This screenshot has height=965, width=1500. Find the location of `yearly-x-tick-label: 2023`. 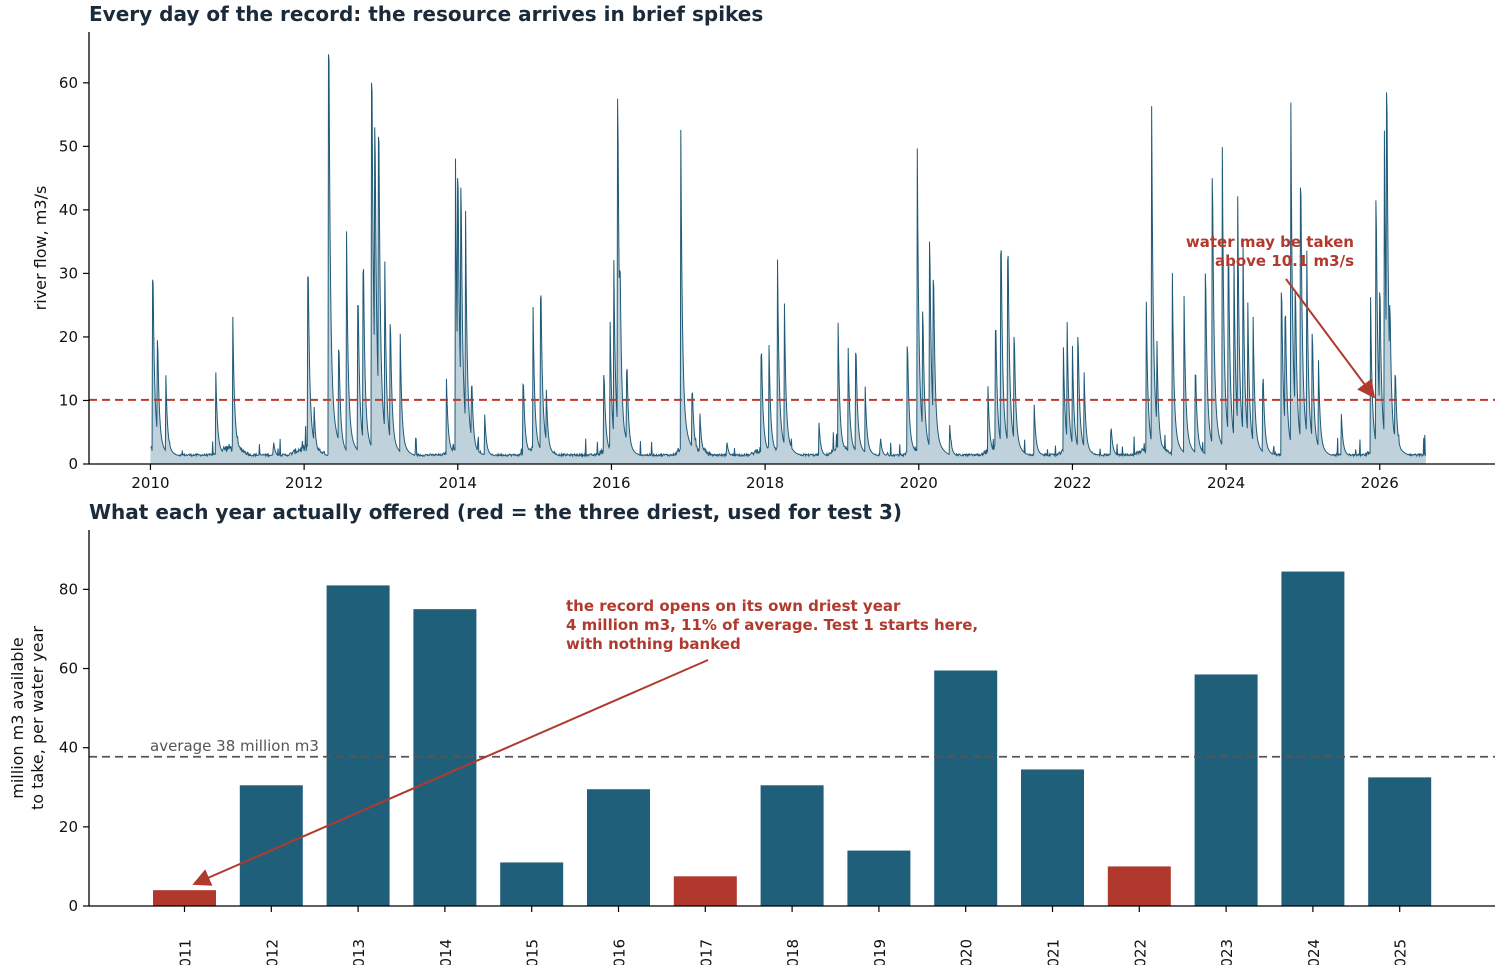

yearly-x-tick-label: 2023 is located at coordinates (1227, 952).